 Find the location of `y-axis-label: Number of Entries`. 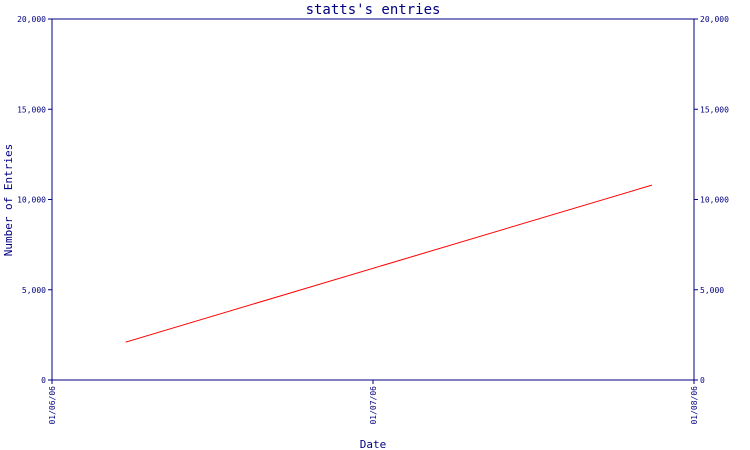

y-axis-label: Number of Entries is located at coordinates (8, 200).